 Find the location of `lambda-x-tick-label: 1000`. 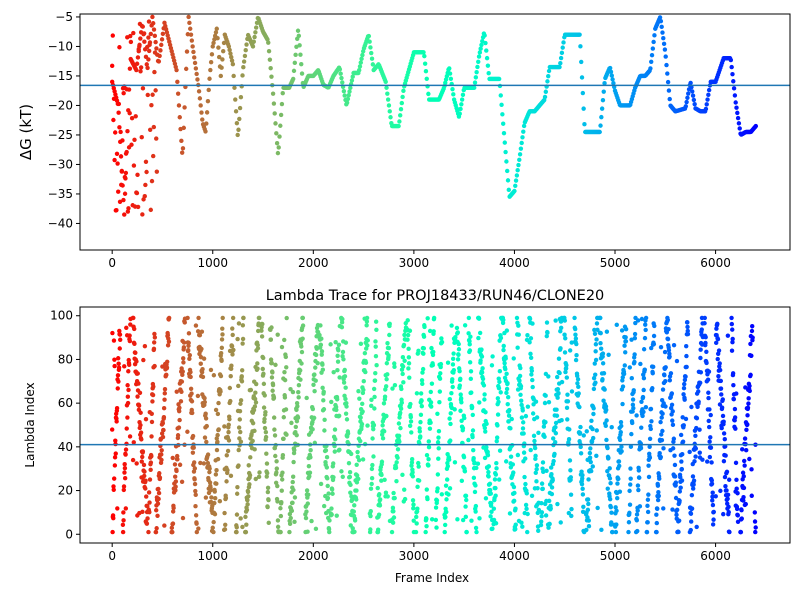

lambda-x-tick-label: 1000 is located at coordinates (212, 556).